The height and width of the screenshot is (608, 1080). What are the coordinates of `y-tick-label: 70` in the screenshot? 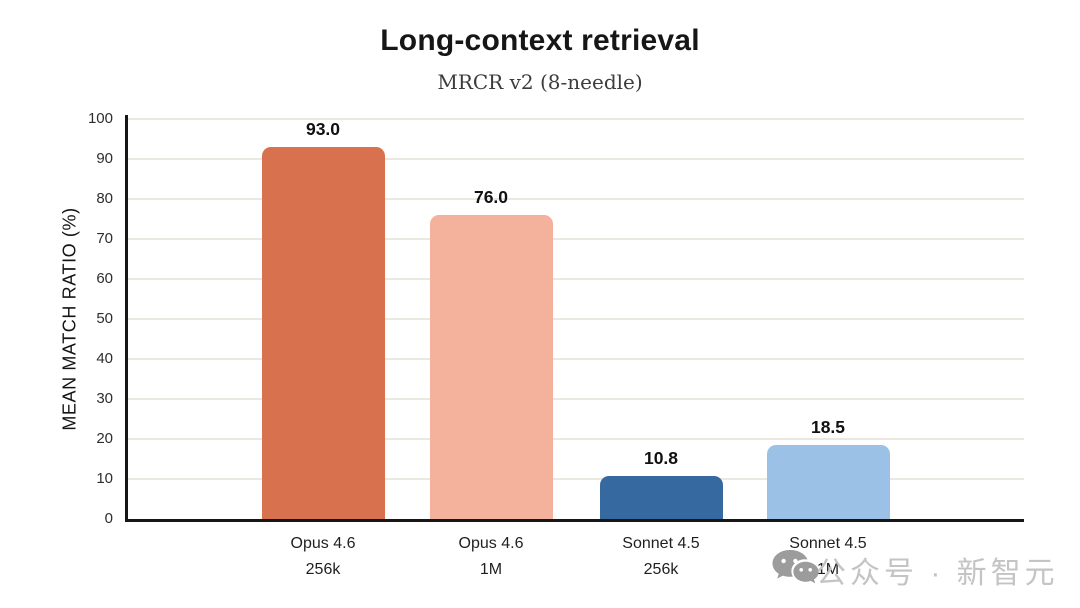 It's located at (104, 238).